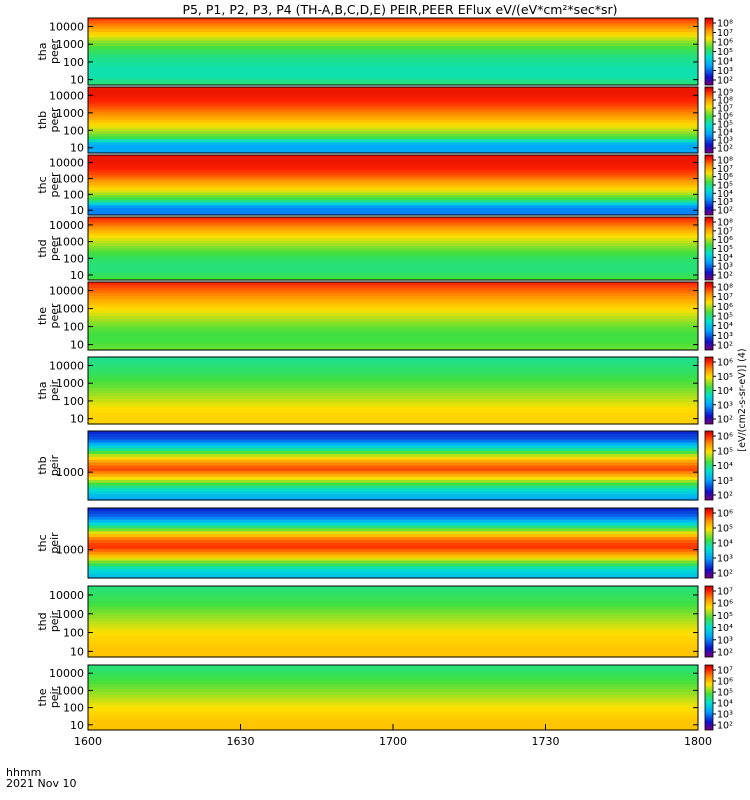 This screenshot has height=800, width=750. I want to click on y-tick-label: 10, so click(77, 345).